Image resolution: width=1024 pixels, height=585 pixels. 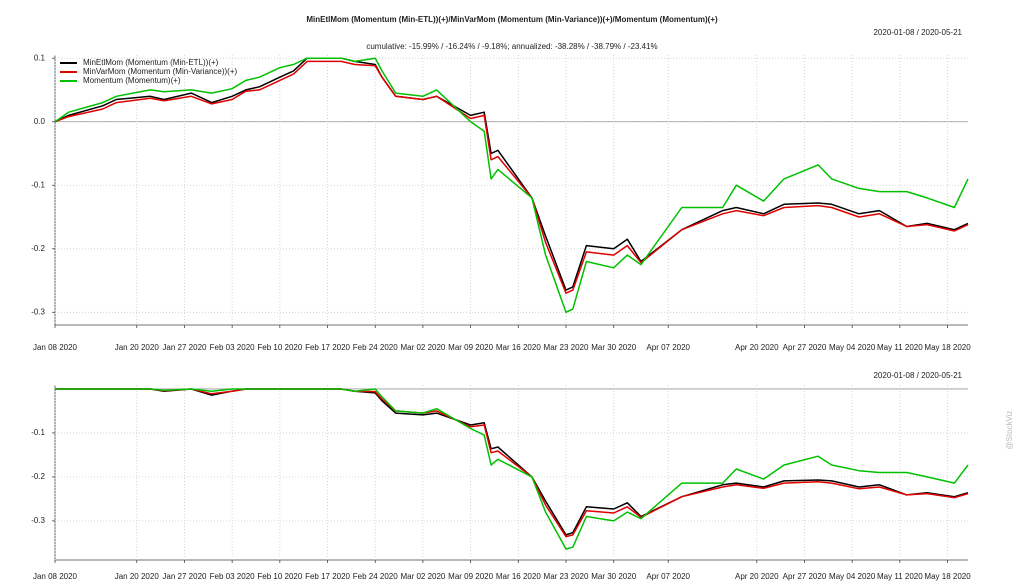 I want to click on legend-label: Momentum (Momentum)(+), so click(x=132, y=80).